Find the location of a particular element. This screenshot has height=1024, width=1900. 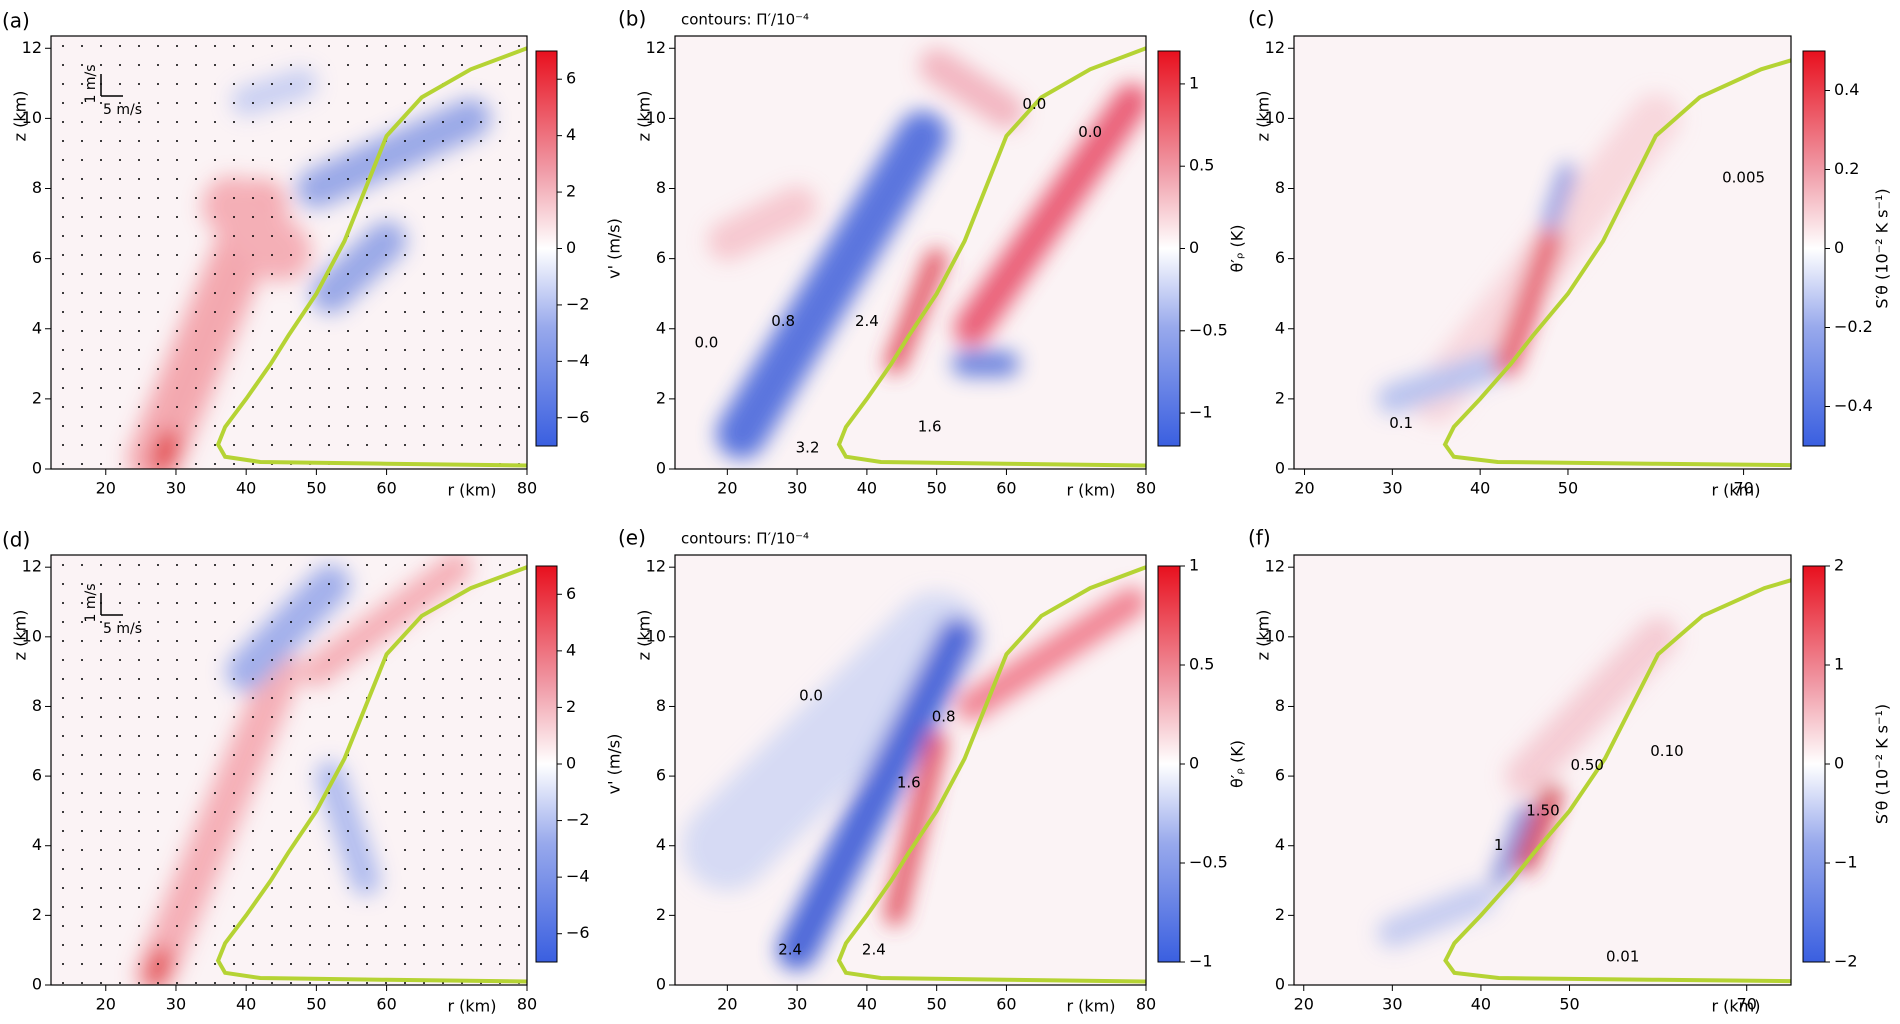

y-tick-label: 2 is located at coordinates (1280, 397).